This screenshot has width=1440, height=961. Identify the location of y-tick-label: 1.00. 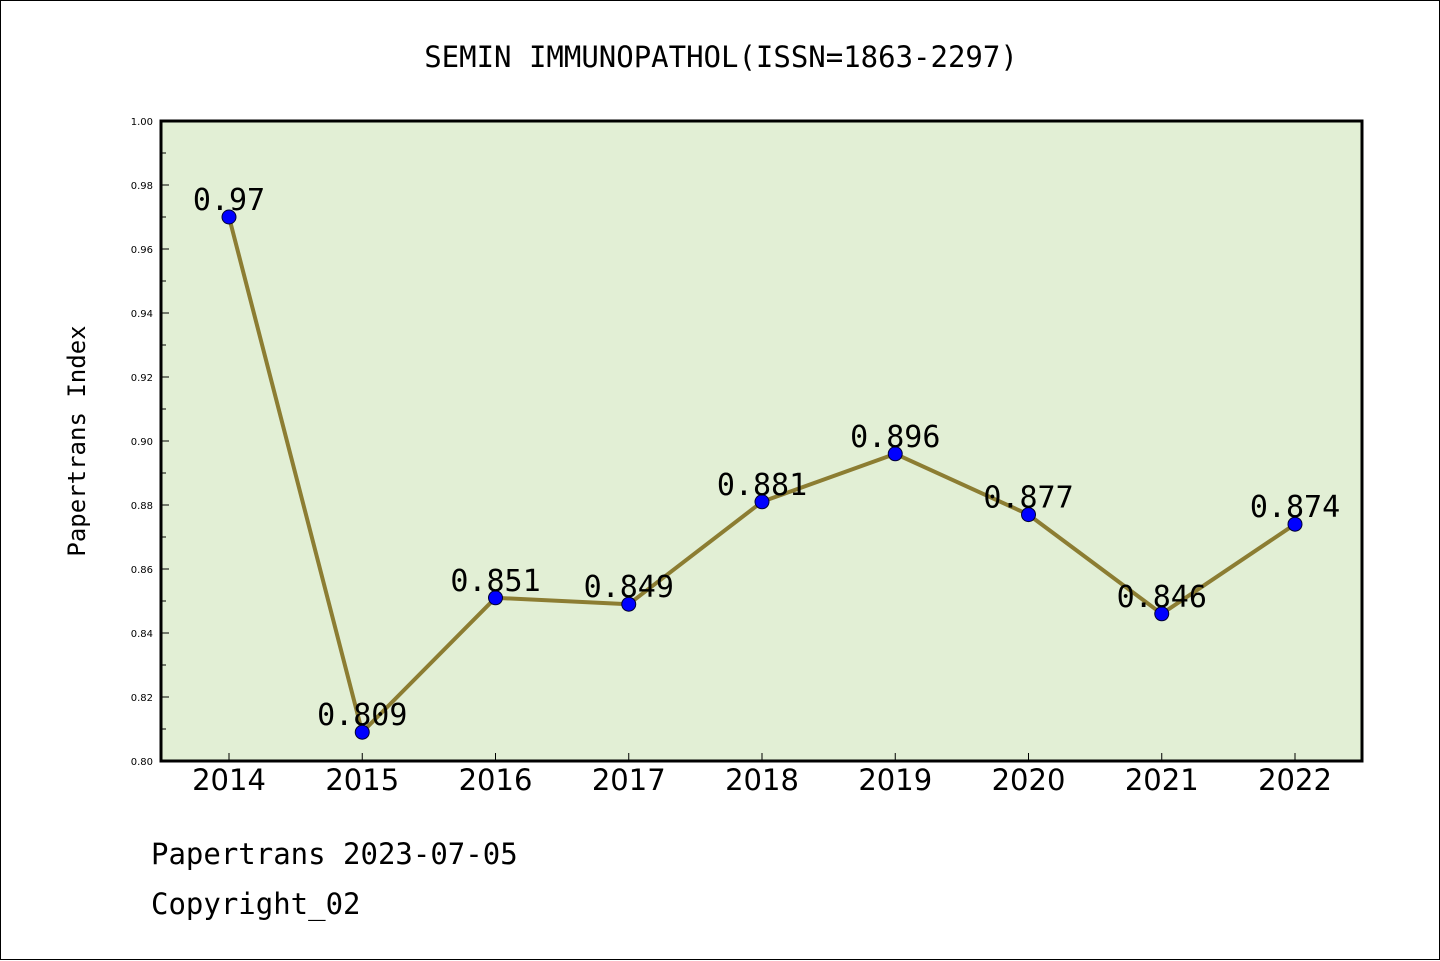
(142, 122).